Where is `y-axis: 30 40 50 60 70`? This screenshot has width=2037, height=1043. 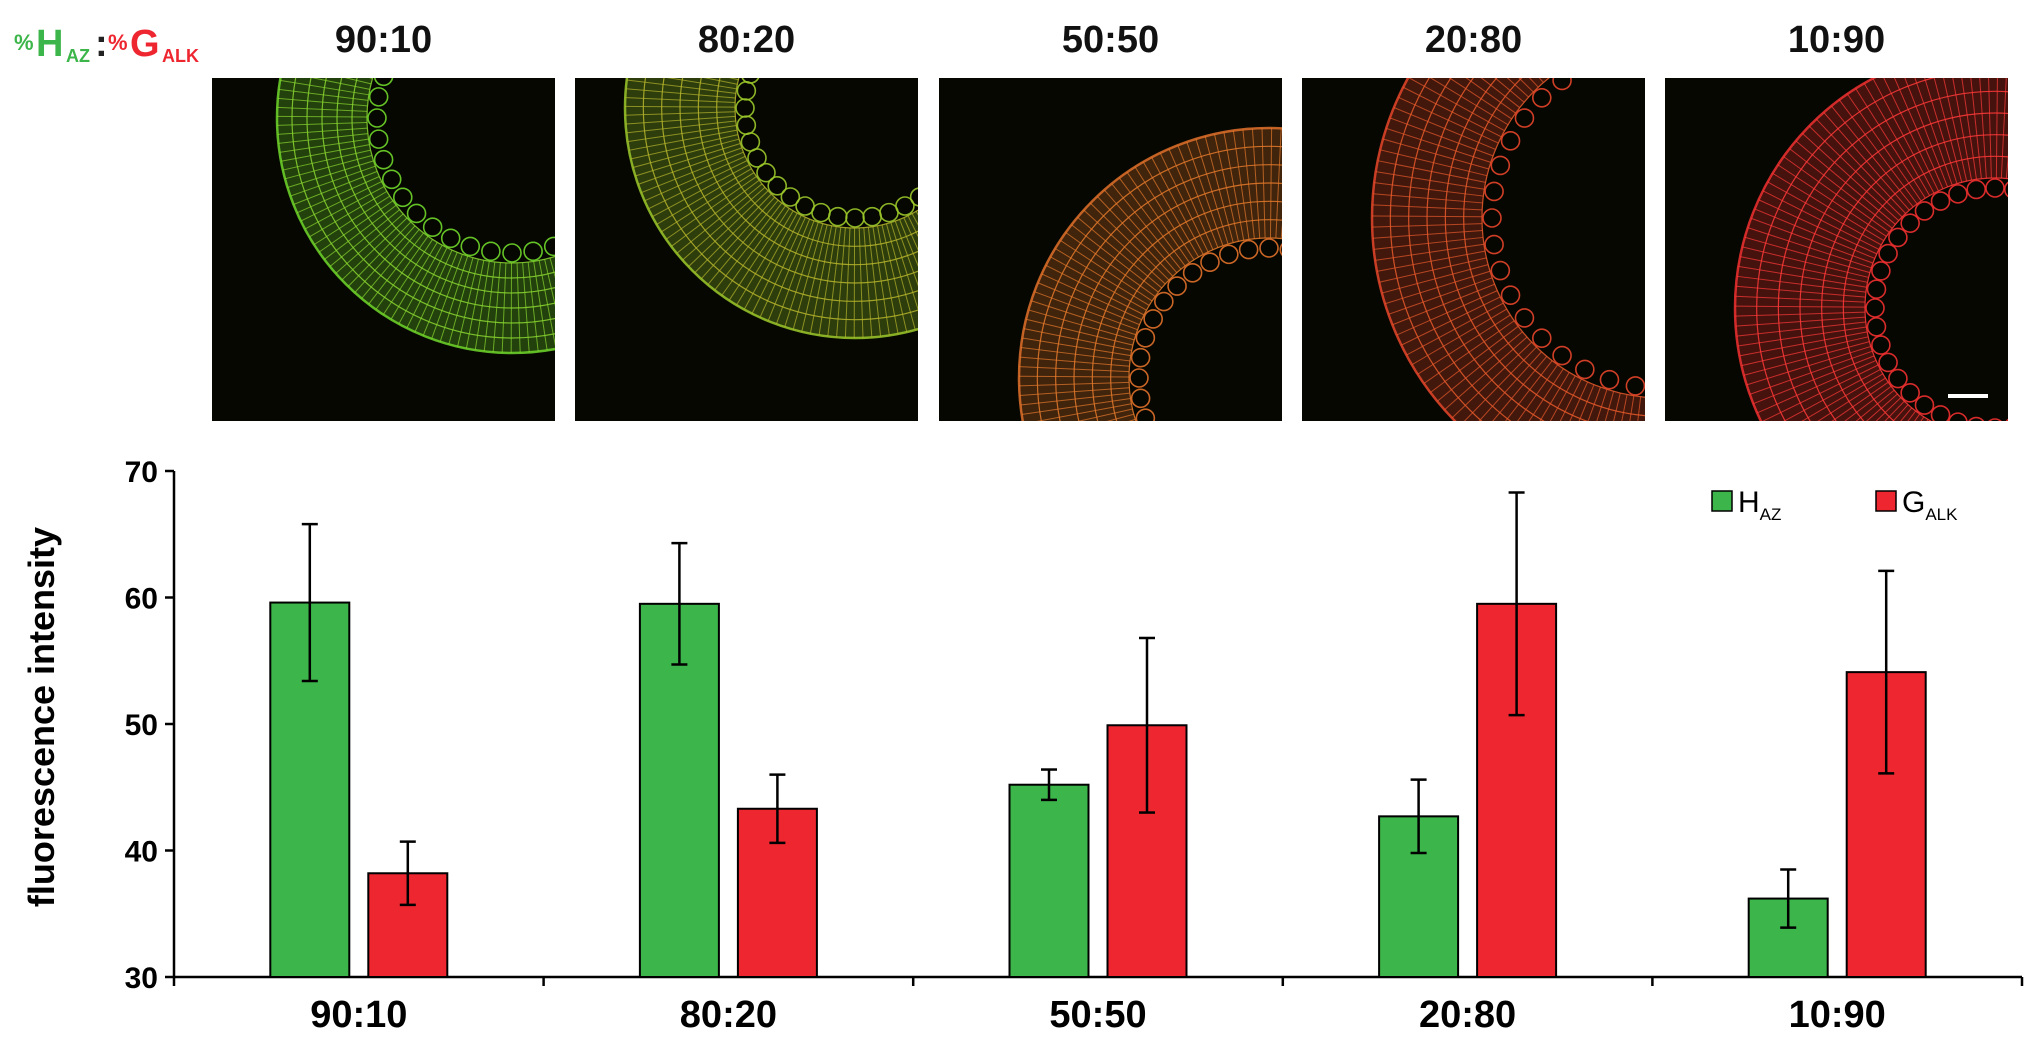 y-axis: 30 40 50 60 70 is located at coordinates (150, 725).